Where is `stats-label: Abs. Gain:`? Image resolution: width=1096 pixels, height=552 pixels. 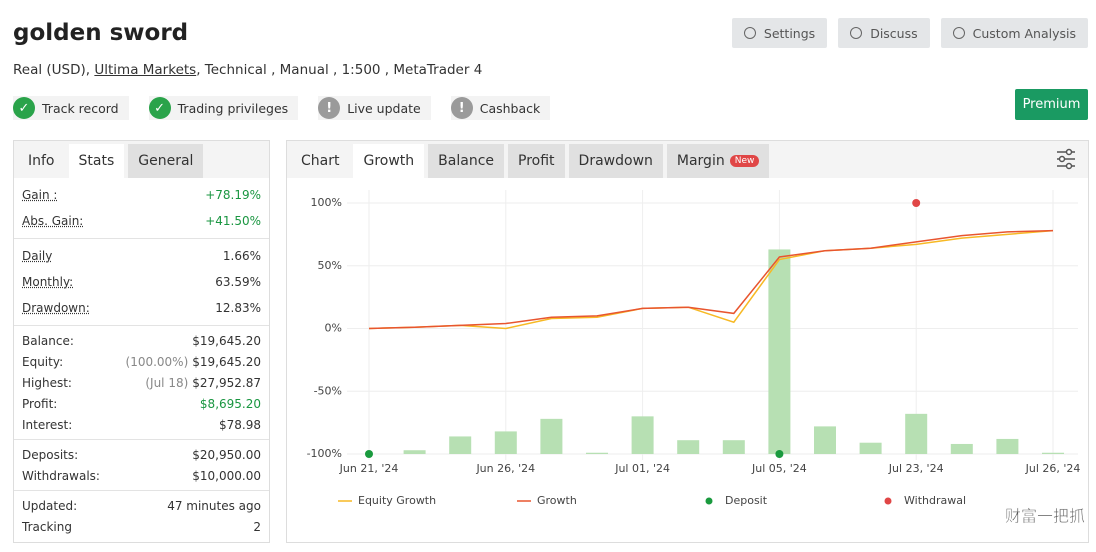 stats-label: Abs. Gain: is located at coordinates (53, 221).